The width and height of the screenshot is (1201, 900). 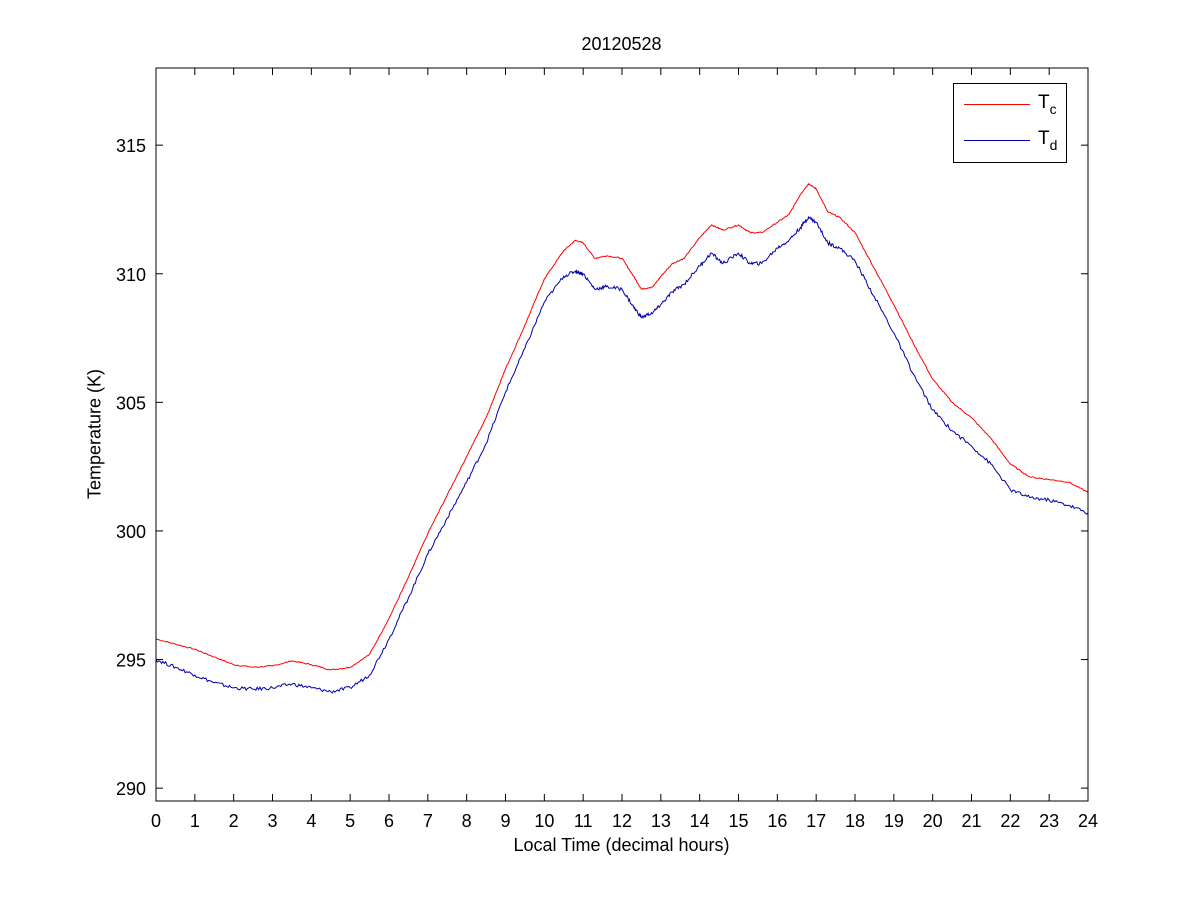 I want to click on legend-label-tc: Tc, so click(x=1047, y=104).